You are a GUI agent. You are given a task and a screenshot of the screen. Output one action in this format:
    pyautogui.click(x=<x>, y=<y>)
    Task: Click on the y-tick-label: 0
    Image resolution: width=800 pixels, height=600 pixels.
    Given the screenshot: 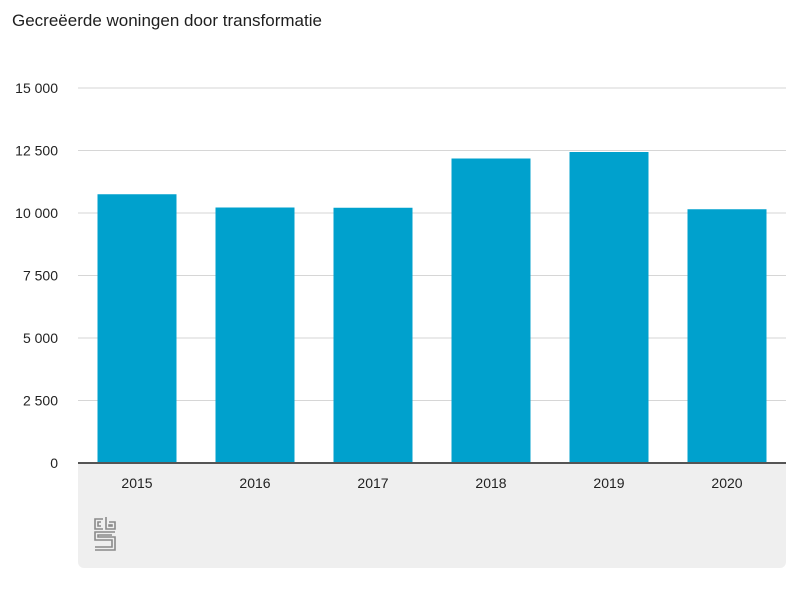 What is the action you would take?
    pyautogui.click(x=54, y=463)
    